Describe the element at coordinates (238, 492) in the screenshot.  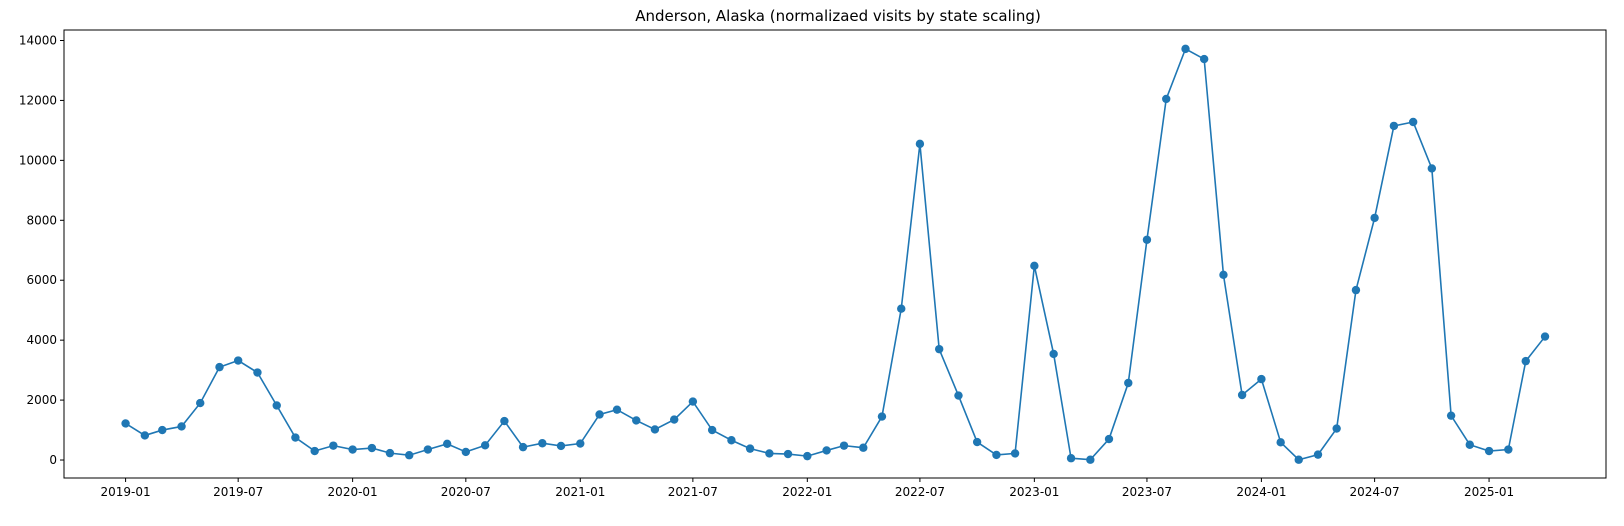
I see `x-tick-label: 2019-07` at that location.